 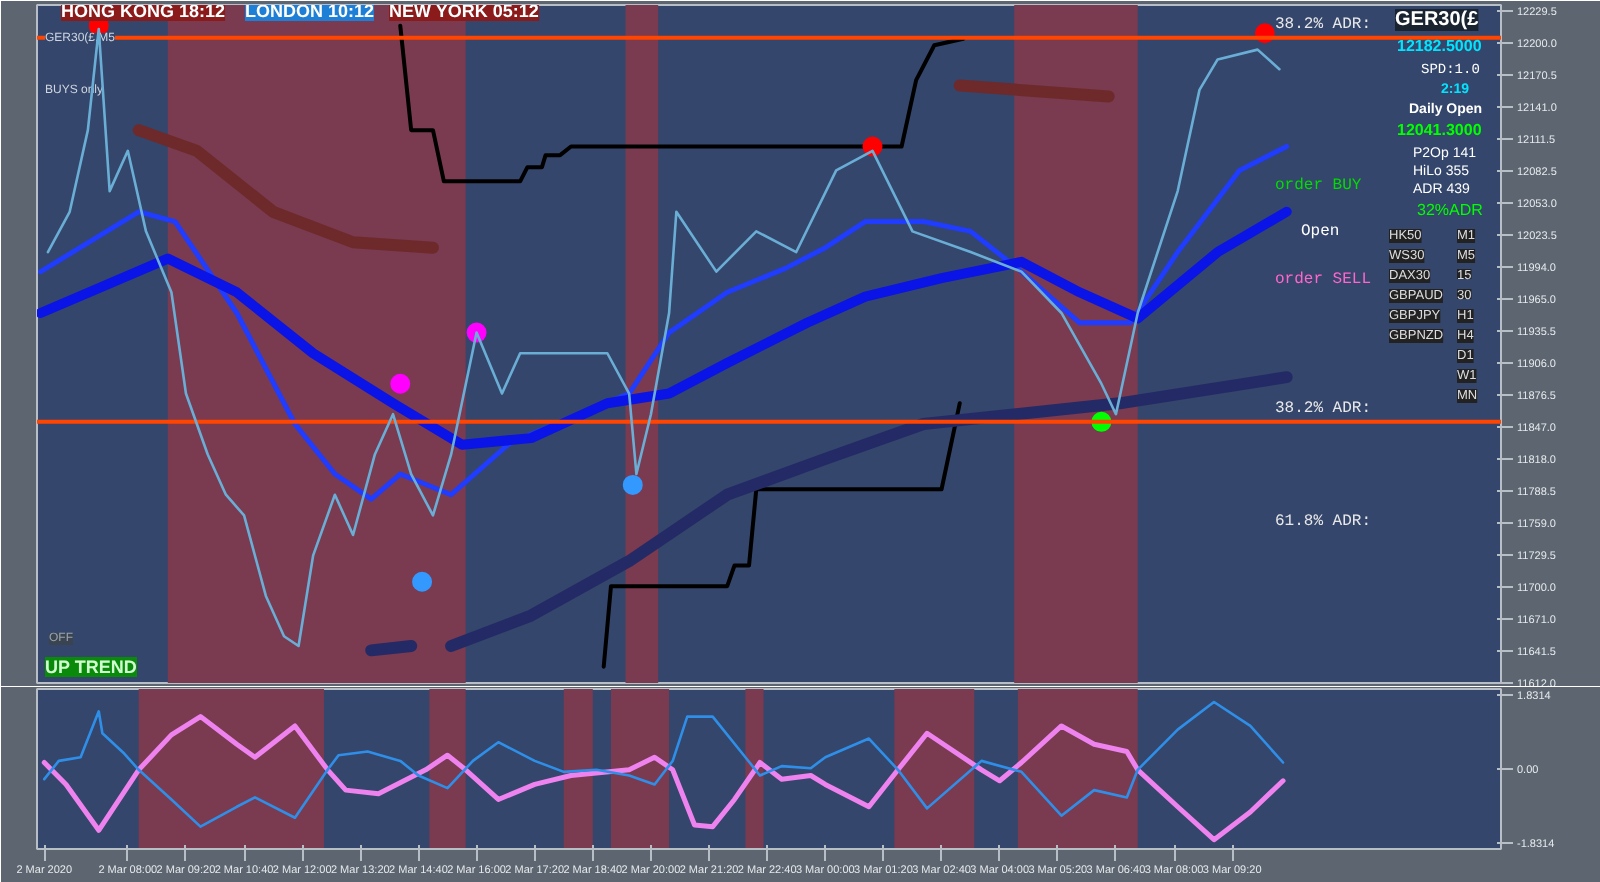 I want to click on annotation: 32%ADR, so click(x=1450, y=210).